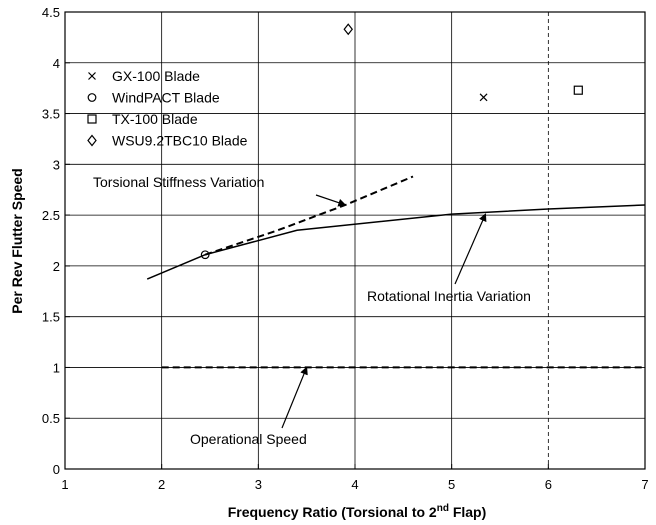 The width and height of the screenshot is (656, 525). I want to click on annotation-label: Rotational Inertia Variation, so click(449, 296).